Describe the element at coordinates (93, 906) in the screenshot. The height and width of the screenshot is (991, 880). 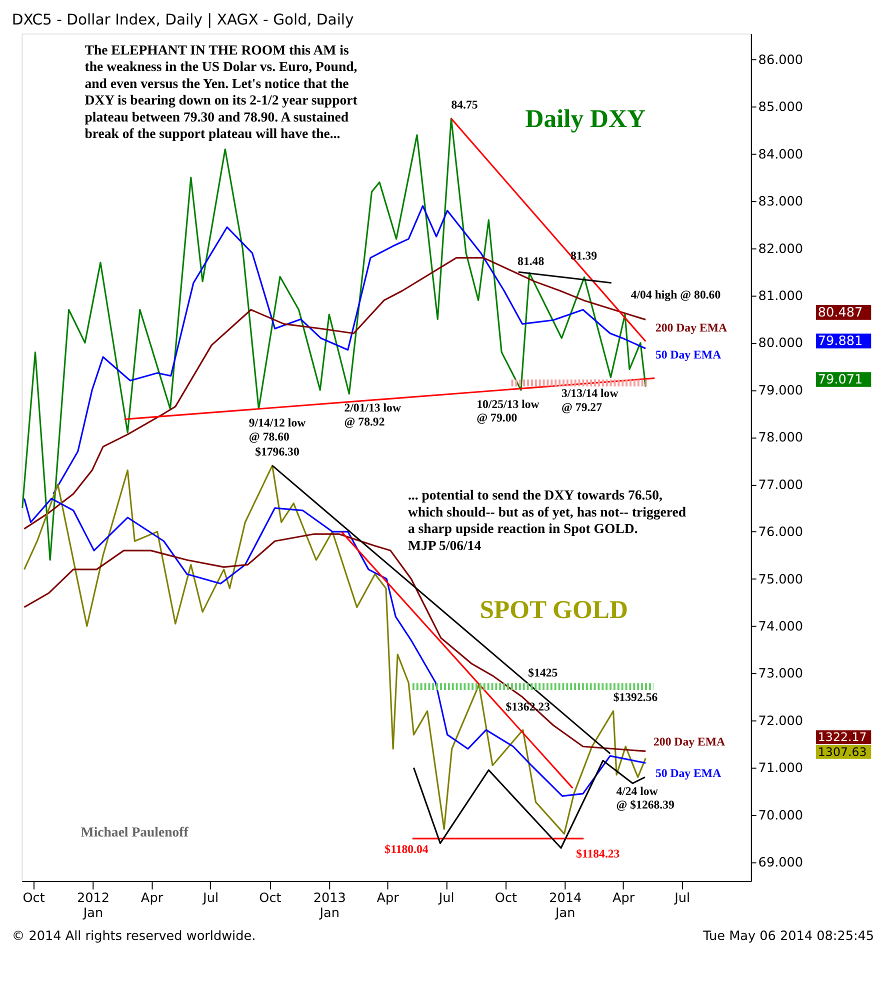
I see `x-tick-label: 2012 Jan` at that location.